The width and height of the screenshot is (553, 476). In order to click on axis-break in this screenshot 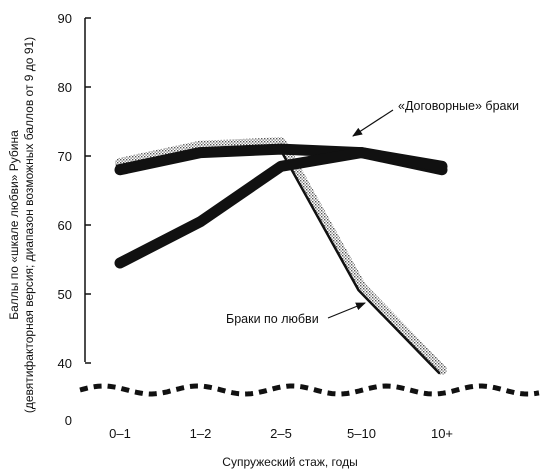, I will do `click(309, 390)`.